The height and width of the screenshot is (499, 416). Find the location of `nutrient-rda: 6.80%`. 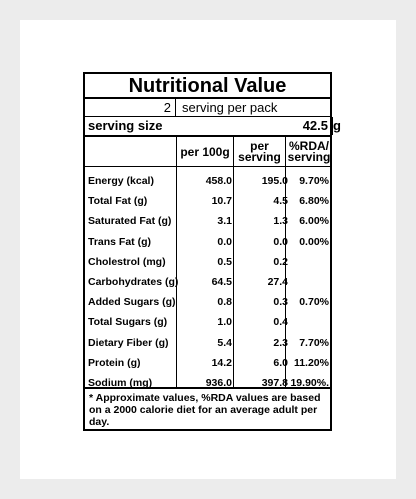

nutrient-rda: 6.80% is located at coordinates (314, 201).